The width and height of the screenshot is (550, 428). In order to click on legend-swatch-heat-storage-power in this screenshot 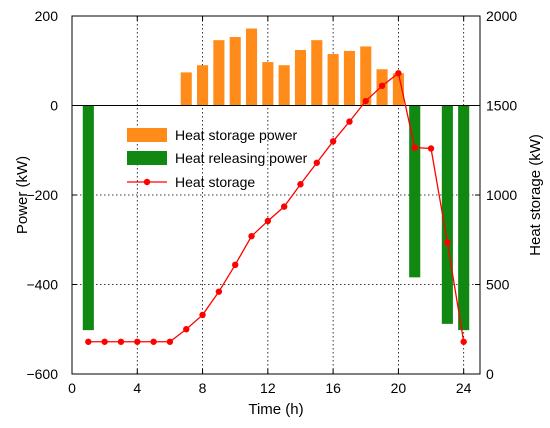, I will do `click(147, 135)`.